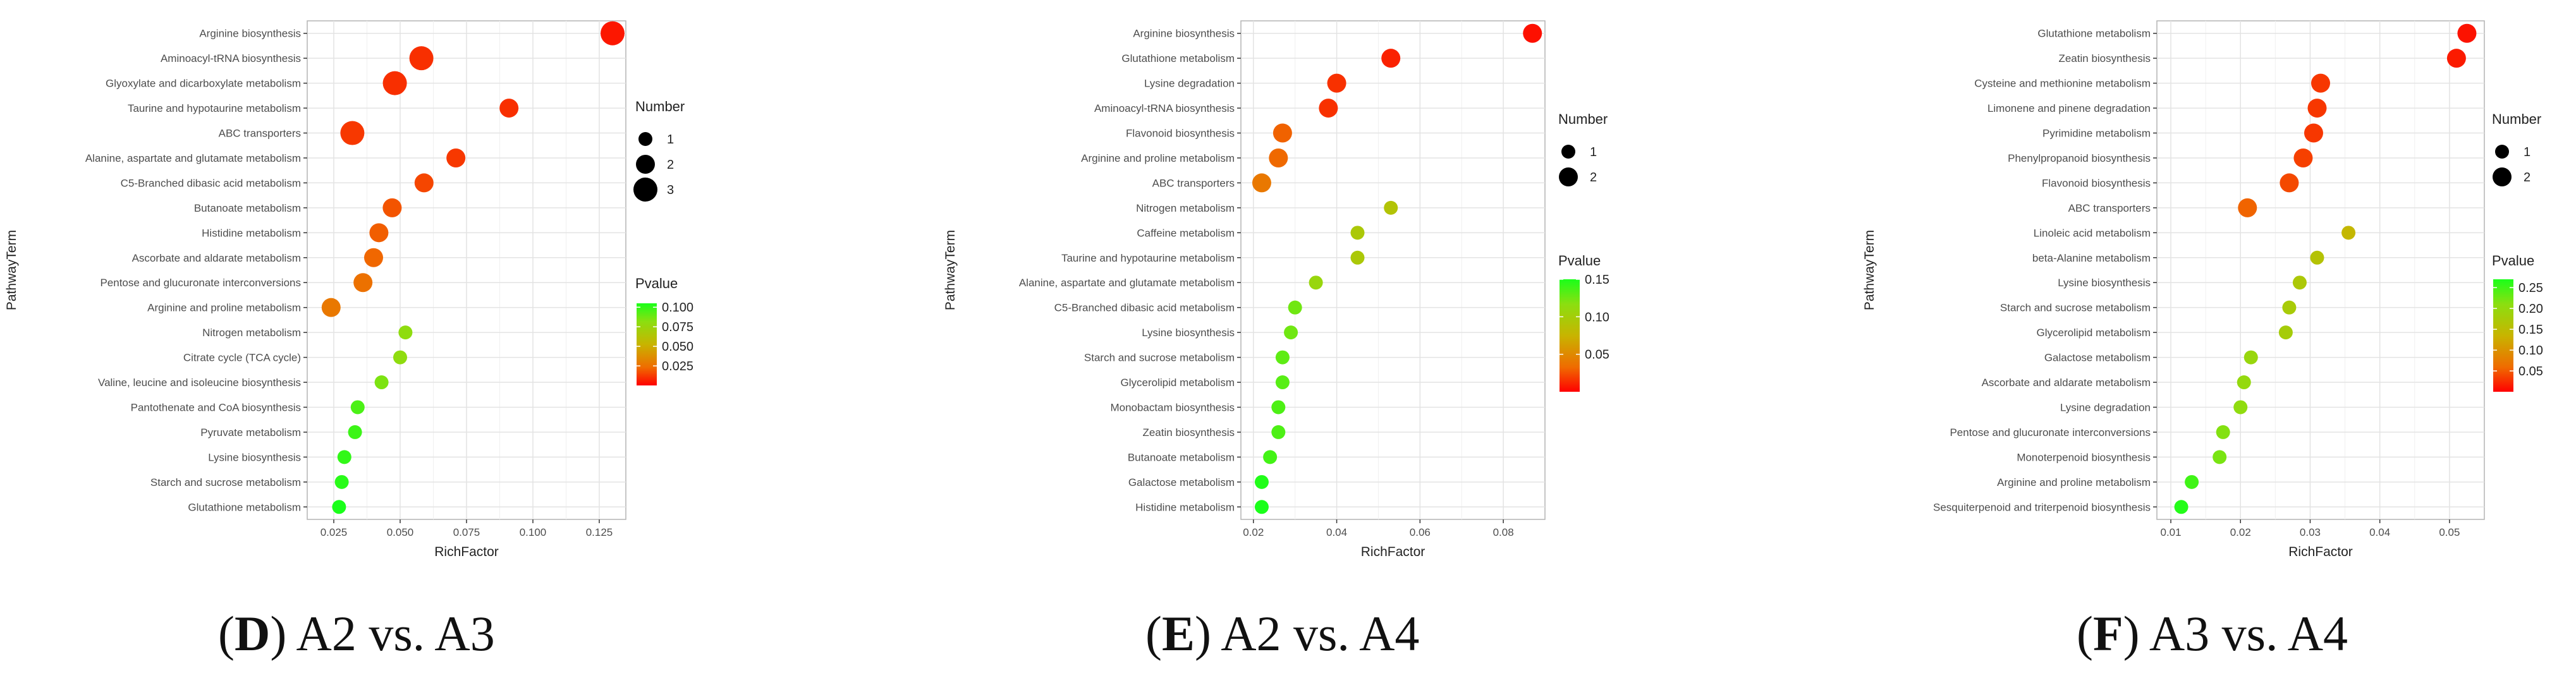 This screenshot has width=2576, height=678. Describe the element at coordinates (2069, 108) in the screenshot. I see `y-tick-label: Limonene and pinene degradation` at that location.